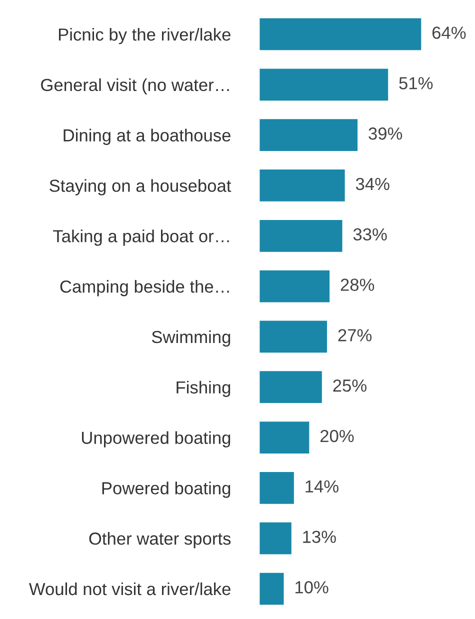  Describe the element at coordinates (337, 436) in the screenshot. I see `data-label: 20%` at that location.